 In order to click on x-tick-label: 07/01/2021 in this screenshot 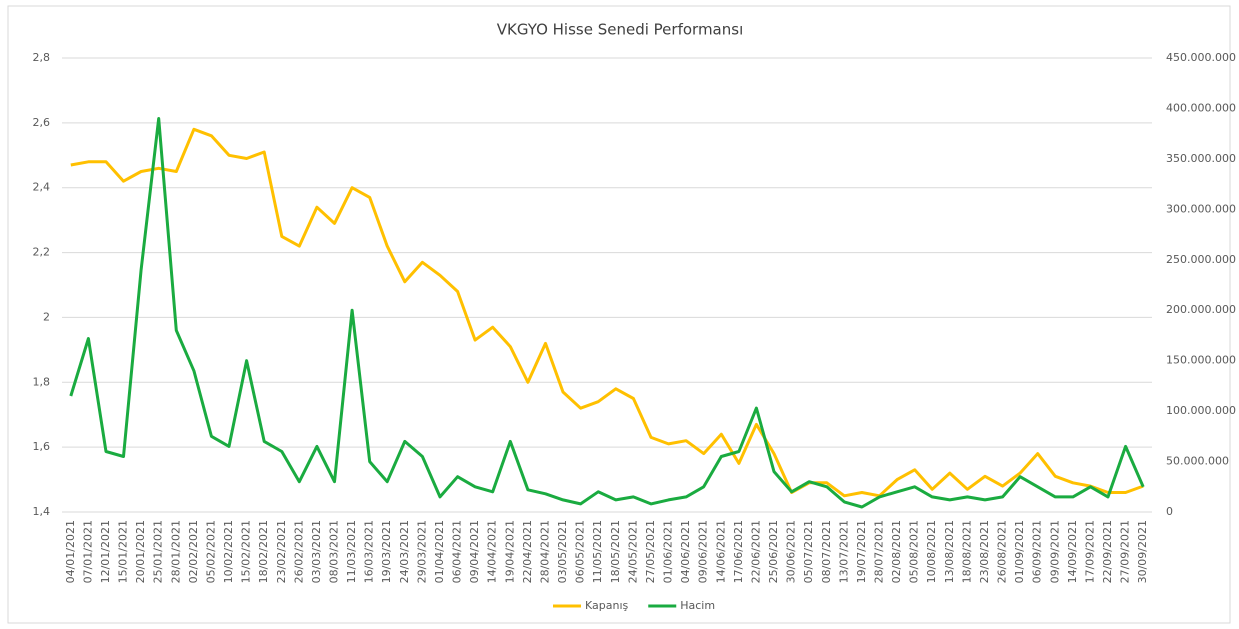, I will do `click(87, 551)`.